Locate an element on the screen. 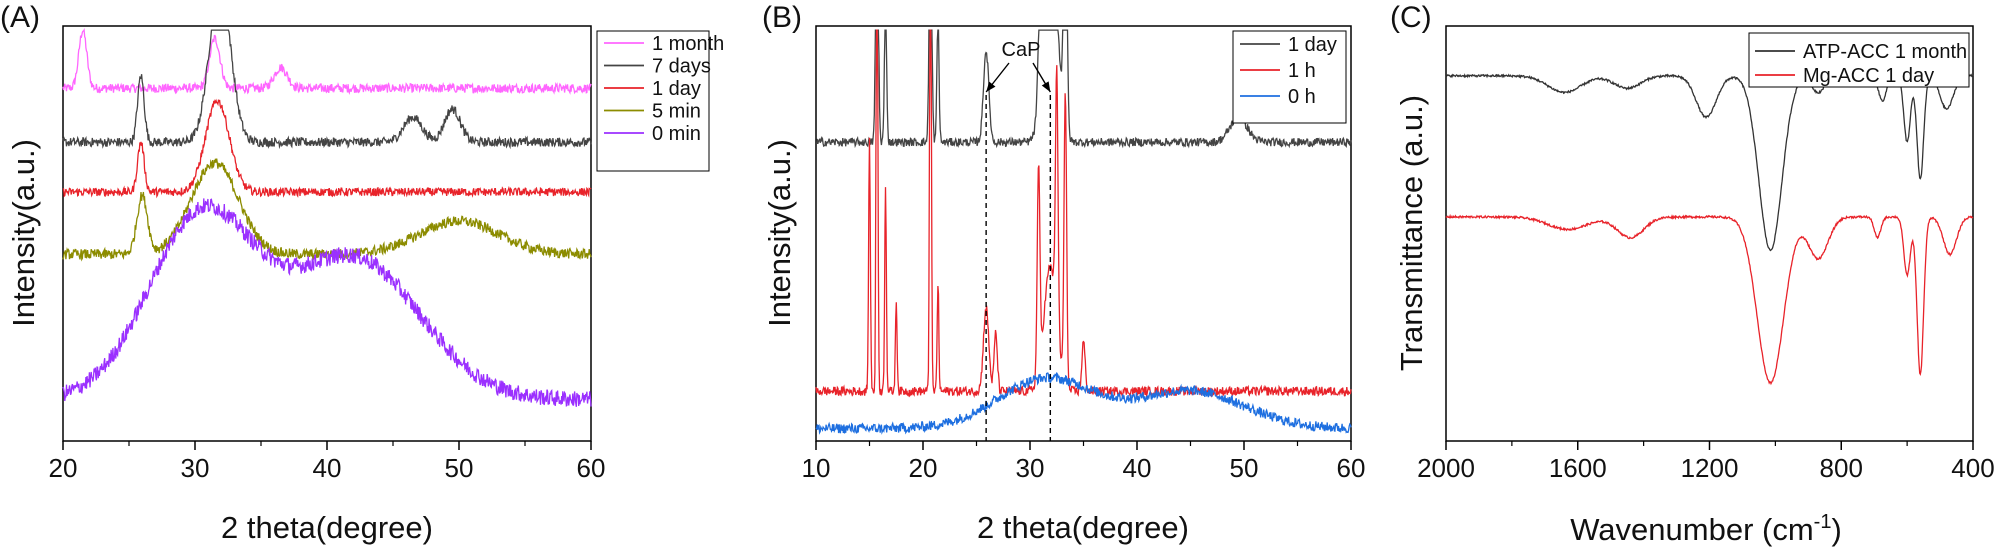 Image resolution: width=2000 pixels, height=554 pixels. panel-a-x-axis-title: 2 theta(degree) is located at coordinates (327, 527).